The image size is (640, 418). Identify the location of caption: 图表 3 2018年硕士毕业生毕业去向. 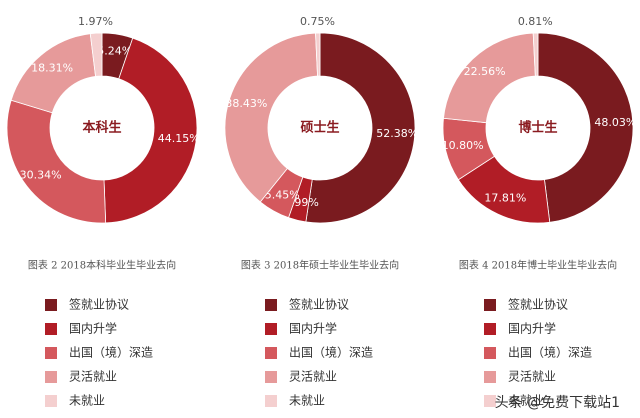
(320, 265).